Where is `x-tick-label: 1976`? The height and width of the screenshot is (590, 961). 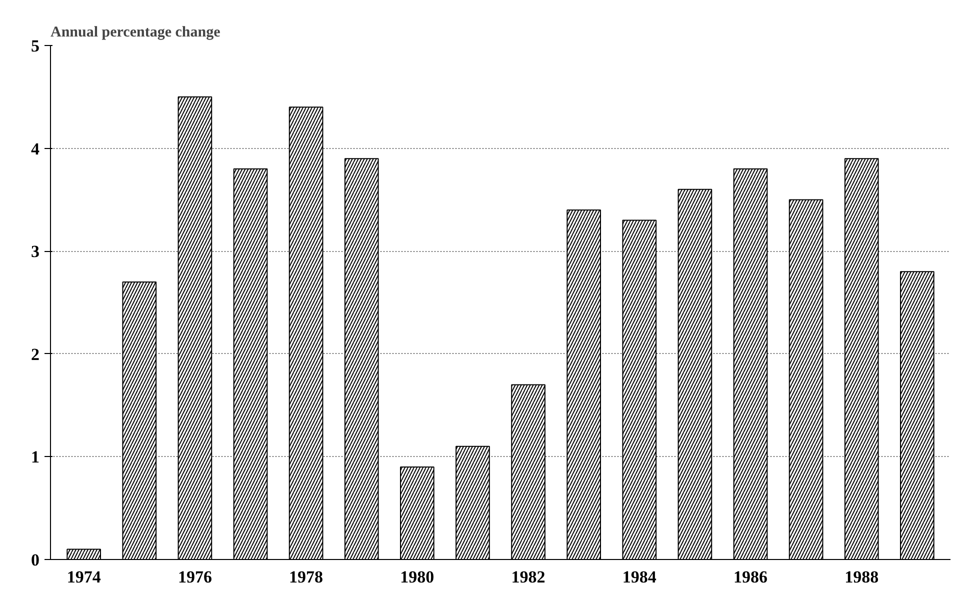 x-tick-label: 1976 is located at coordinates (195, 577).